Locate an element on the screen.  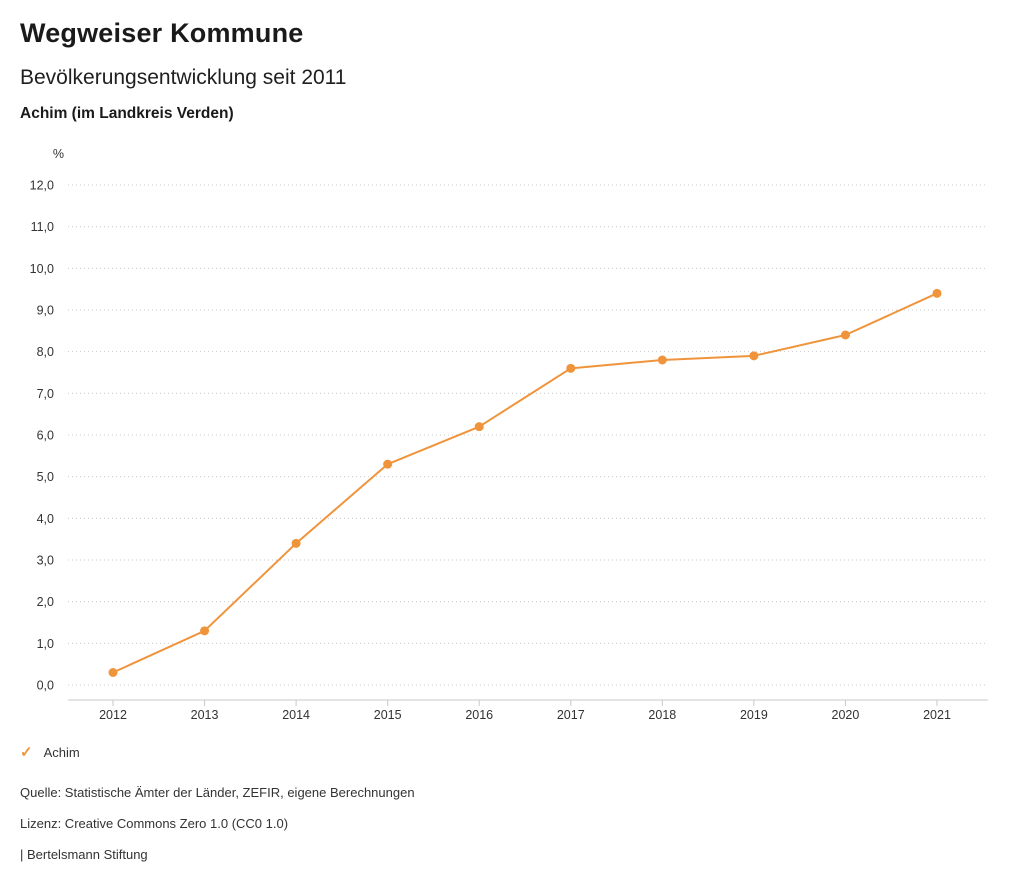
data-point-2016 is located at coordinates (479, 427).